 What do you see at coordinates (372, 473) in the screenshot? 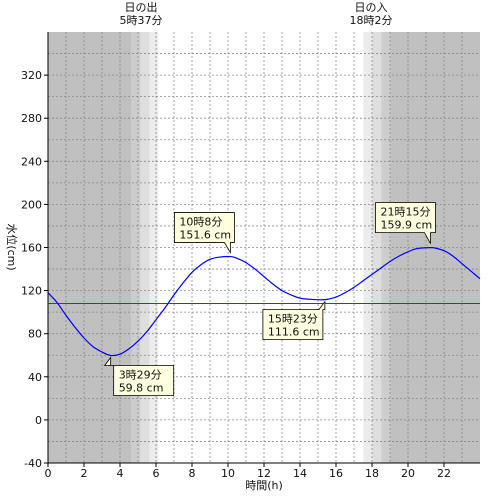
I see `x-tick-label-18: 18` at bounding box center [372, 473].